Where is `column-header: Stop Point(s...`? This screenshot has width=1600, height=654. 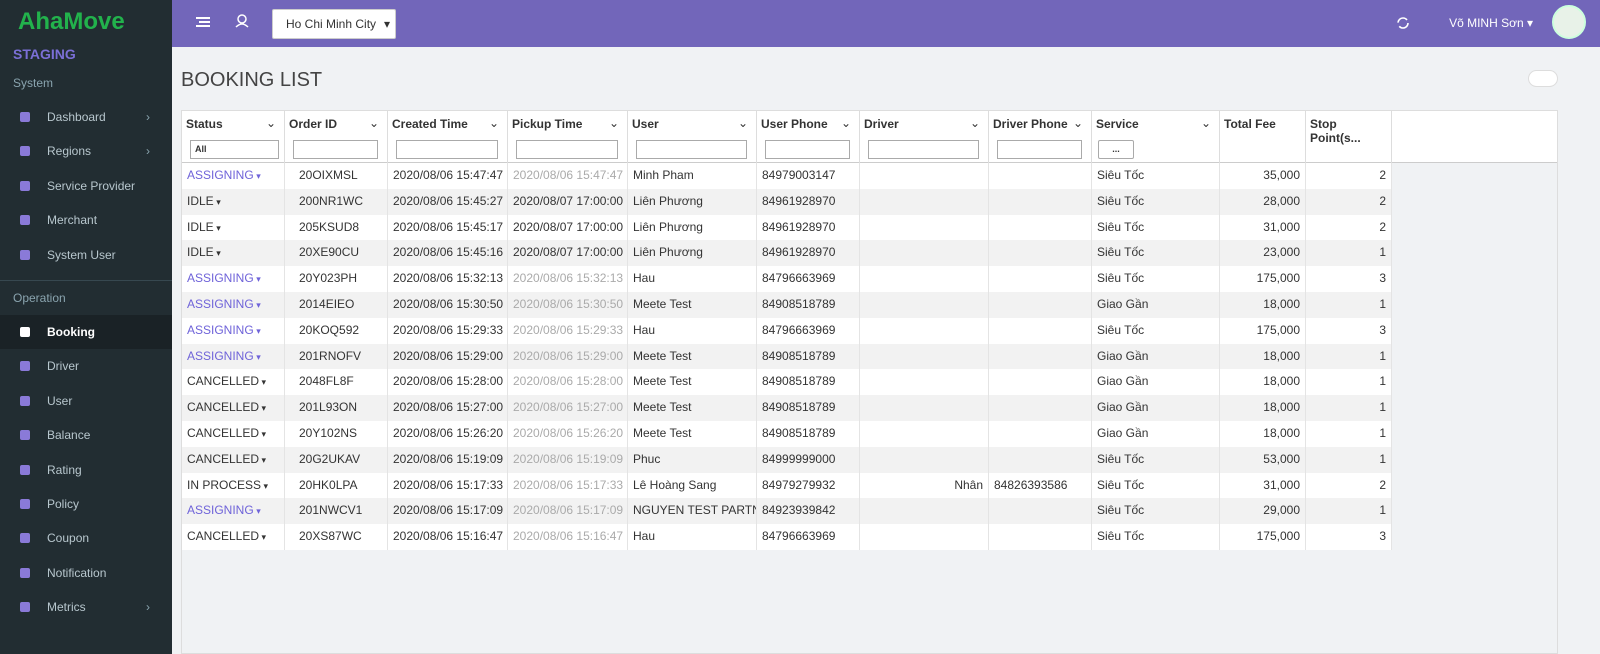
column-header: Stop Point(s... is located at coordinates (1349, 137).